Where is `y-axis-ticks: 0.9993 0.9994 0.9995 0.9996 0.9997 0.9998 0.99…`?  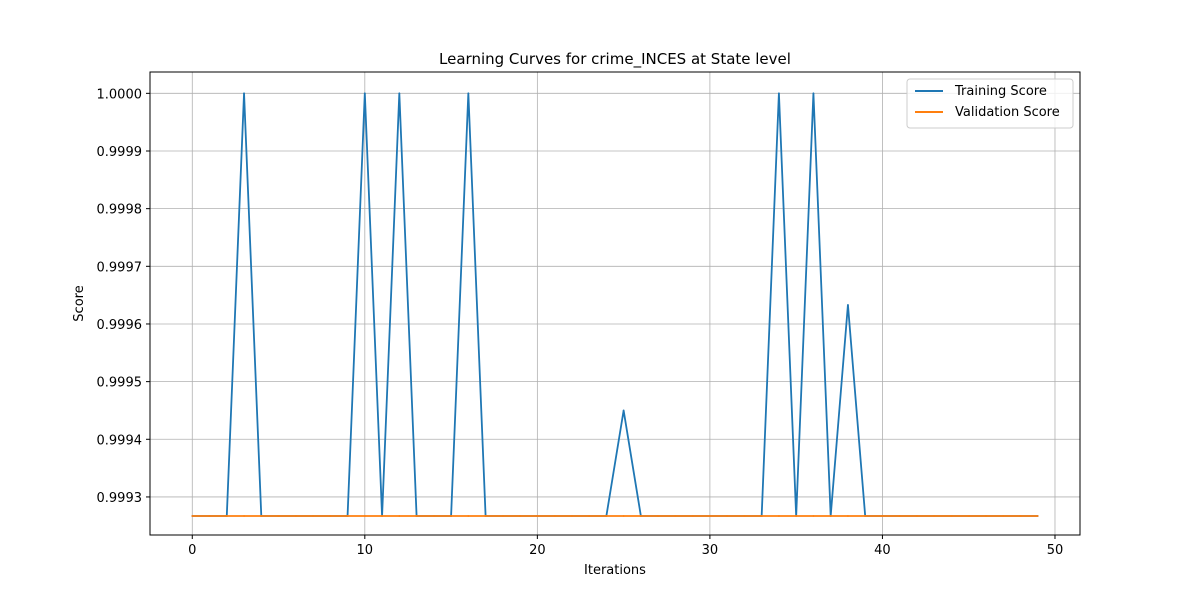
y-axis-ticks: 0.9993 0.9994 0.9995 0.9996 0.9997 0.9998 0.99… is located at coordinates (123, 296).